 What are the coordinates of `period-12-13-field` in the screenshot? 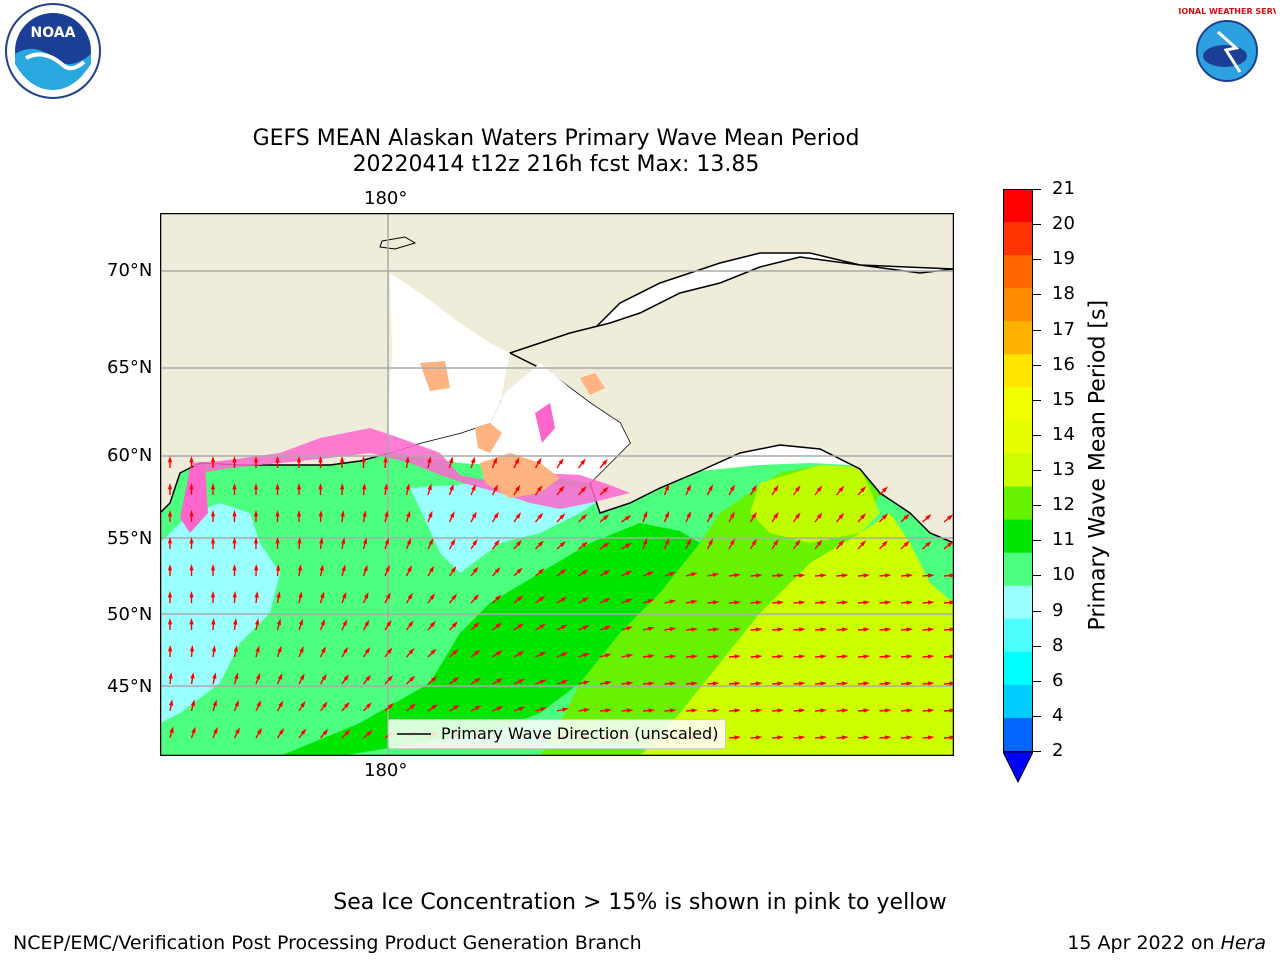 It's located at (797, 634).